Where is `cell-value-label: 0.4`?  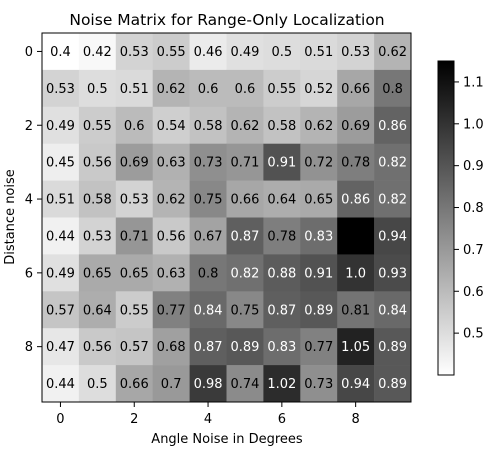
cell-value-label: 0.4 is located at coordinates (60, 52).